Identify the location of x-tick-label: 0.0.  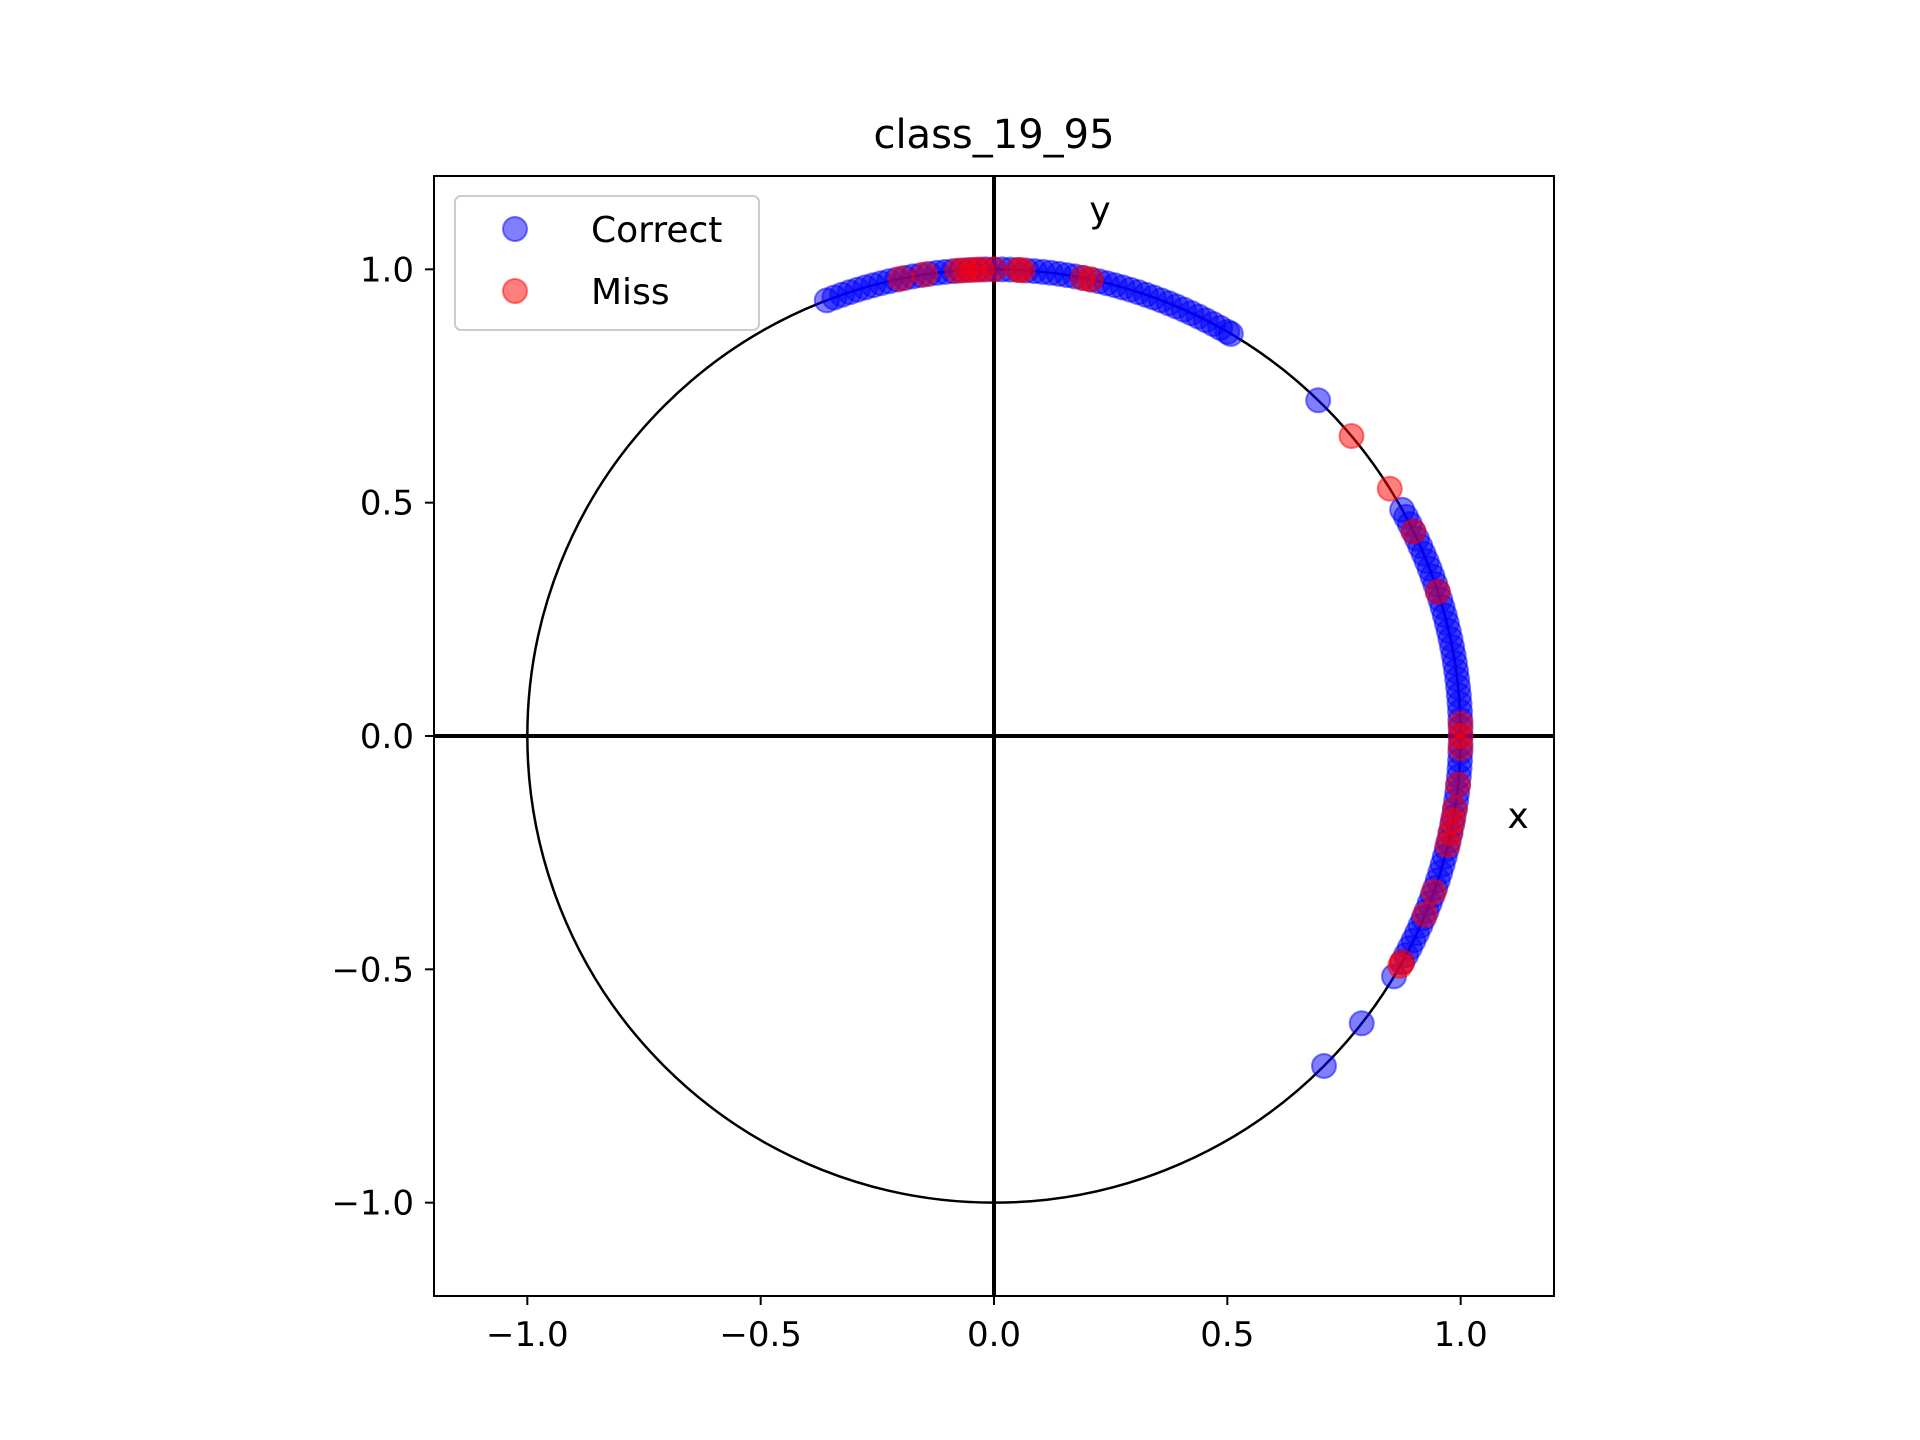
(994, 1335).